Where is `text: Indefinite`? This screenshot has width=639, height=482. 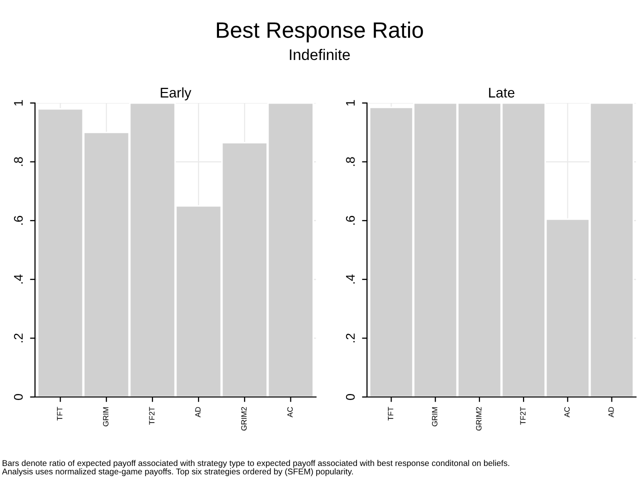 text: Indefinite is located at coordinates (320, 54).